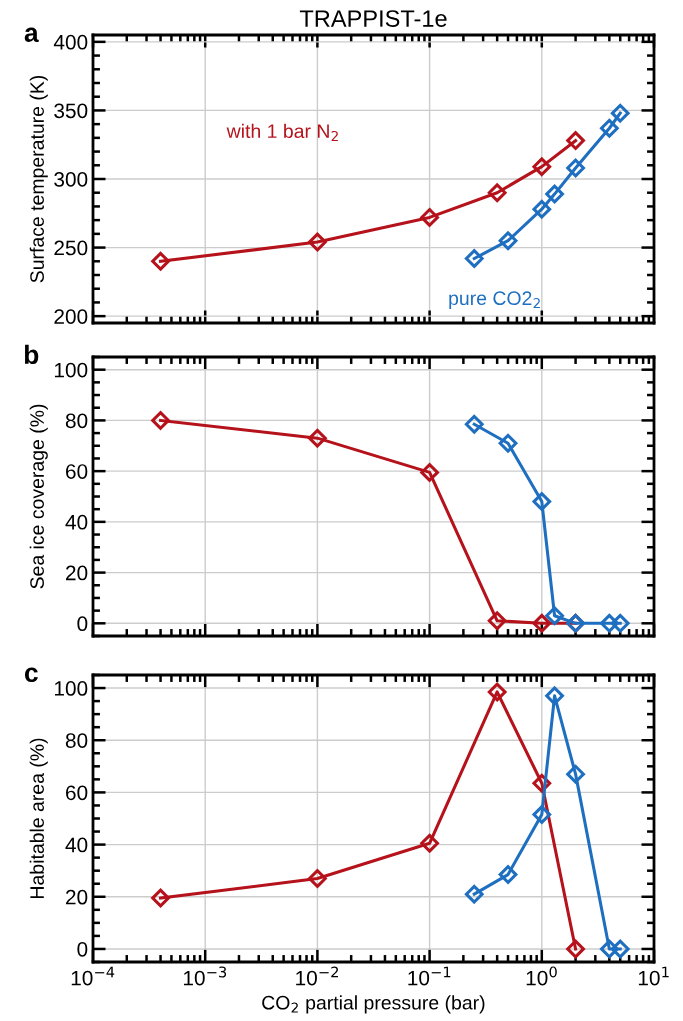  What do you see at coordinates (38, 818) in the screenshot?
I see `y-axis-title: Habitable area (%)` at bounding box center [38, 818].